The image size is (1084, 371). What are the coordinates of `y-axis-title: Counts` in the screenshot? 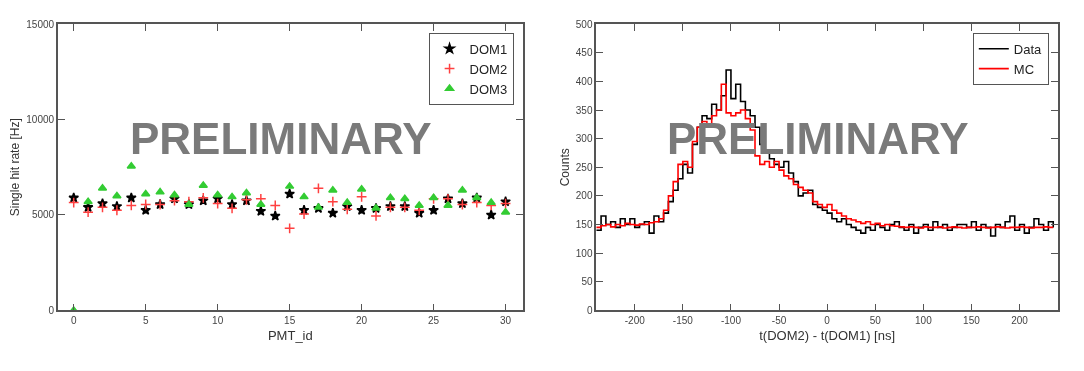 It's located at (564, 167).